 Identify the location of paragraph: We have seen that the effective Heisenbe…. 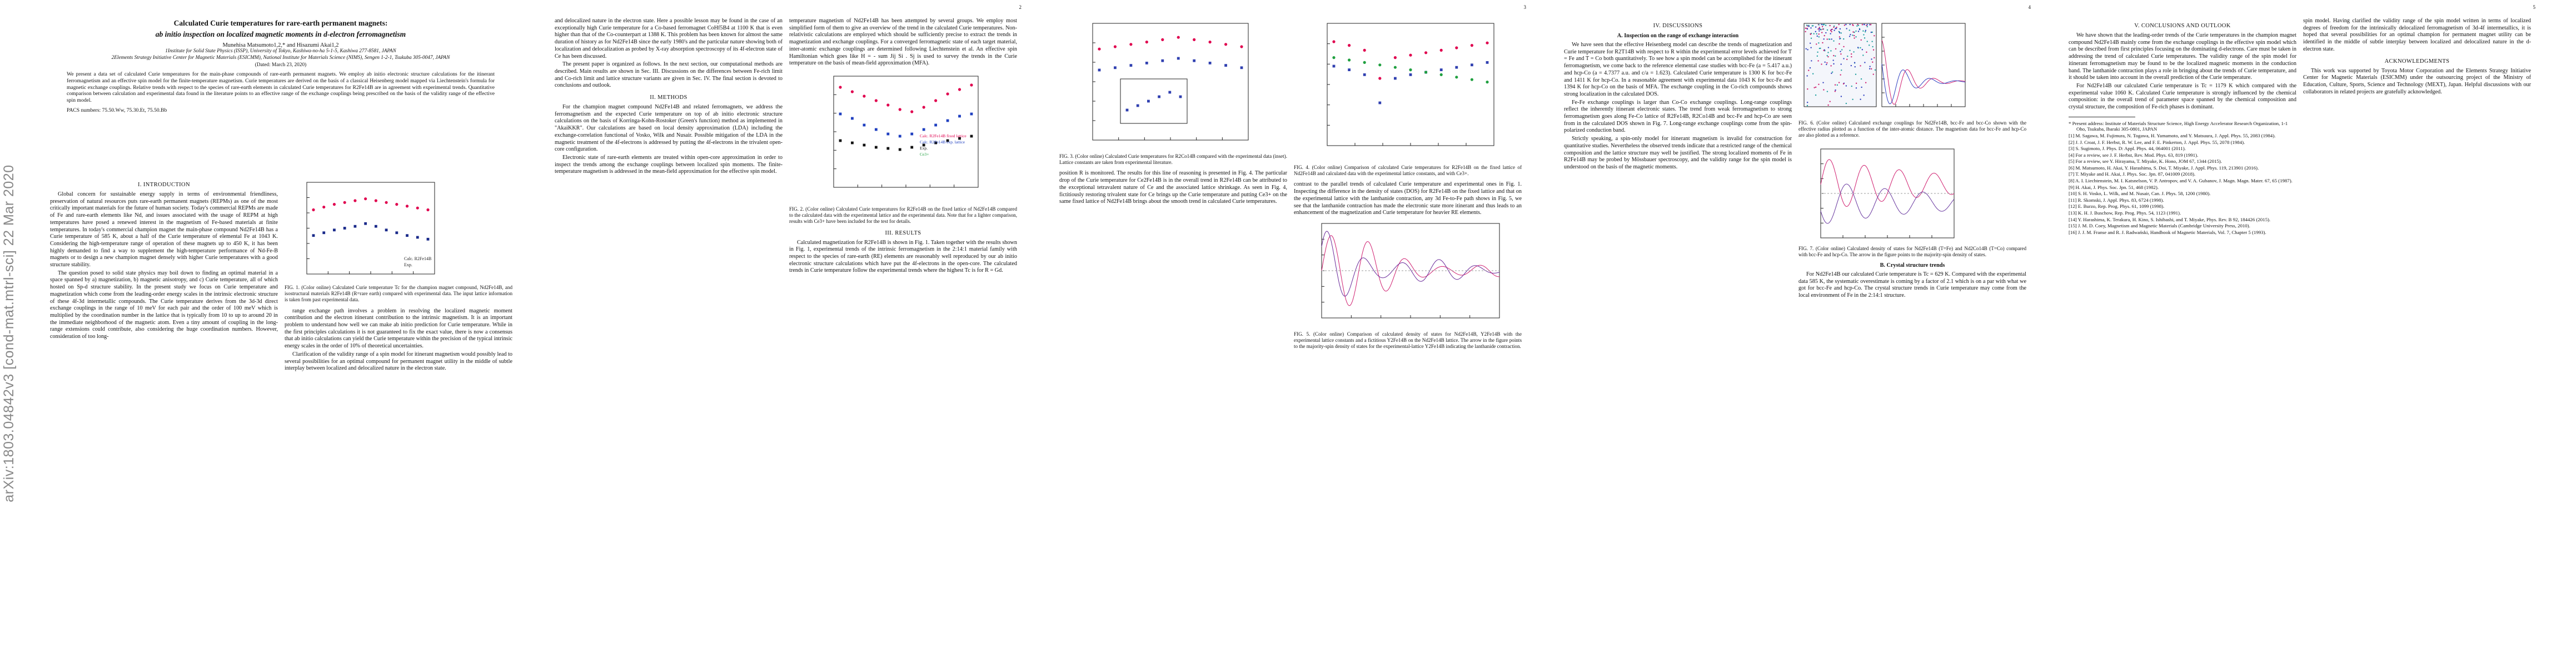
(1678, 70).